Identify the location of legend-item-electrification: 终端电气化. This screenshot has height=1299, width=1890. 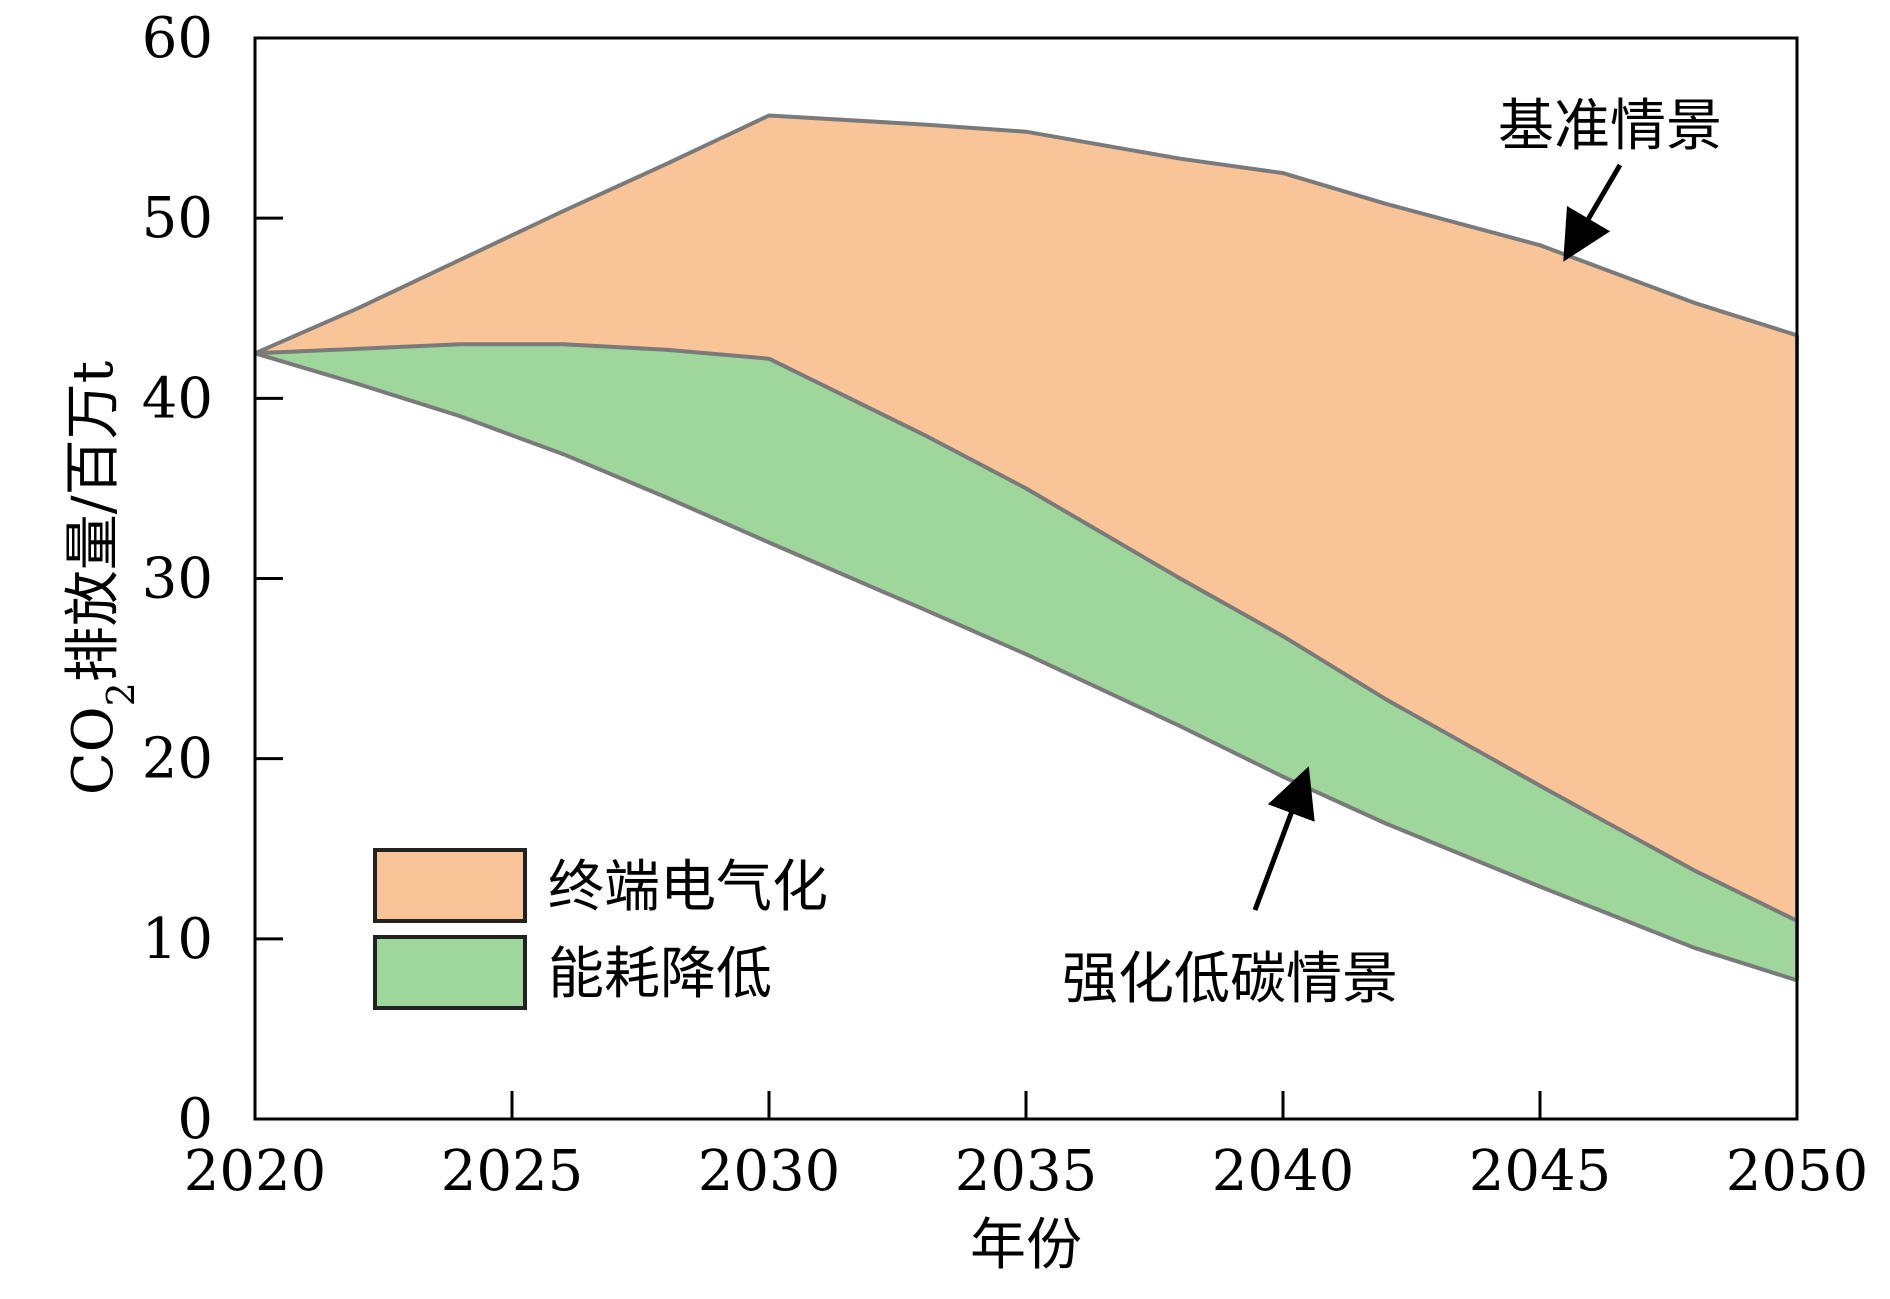
(600, 885).